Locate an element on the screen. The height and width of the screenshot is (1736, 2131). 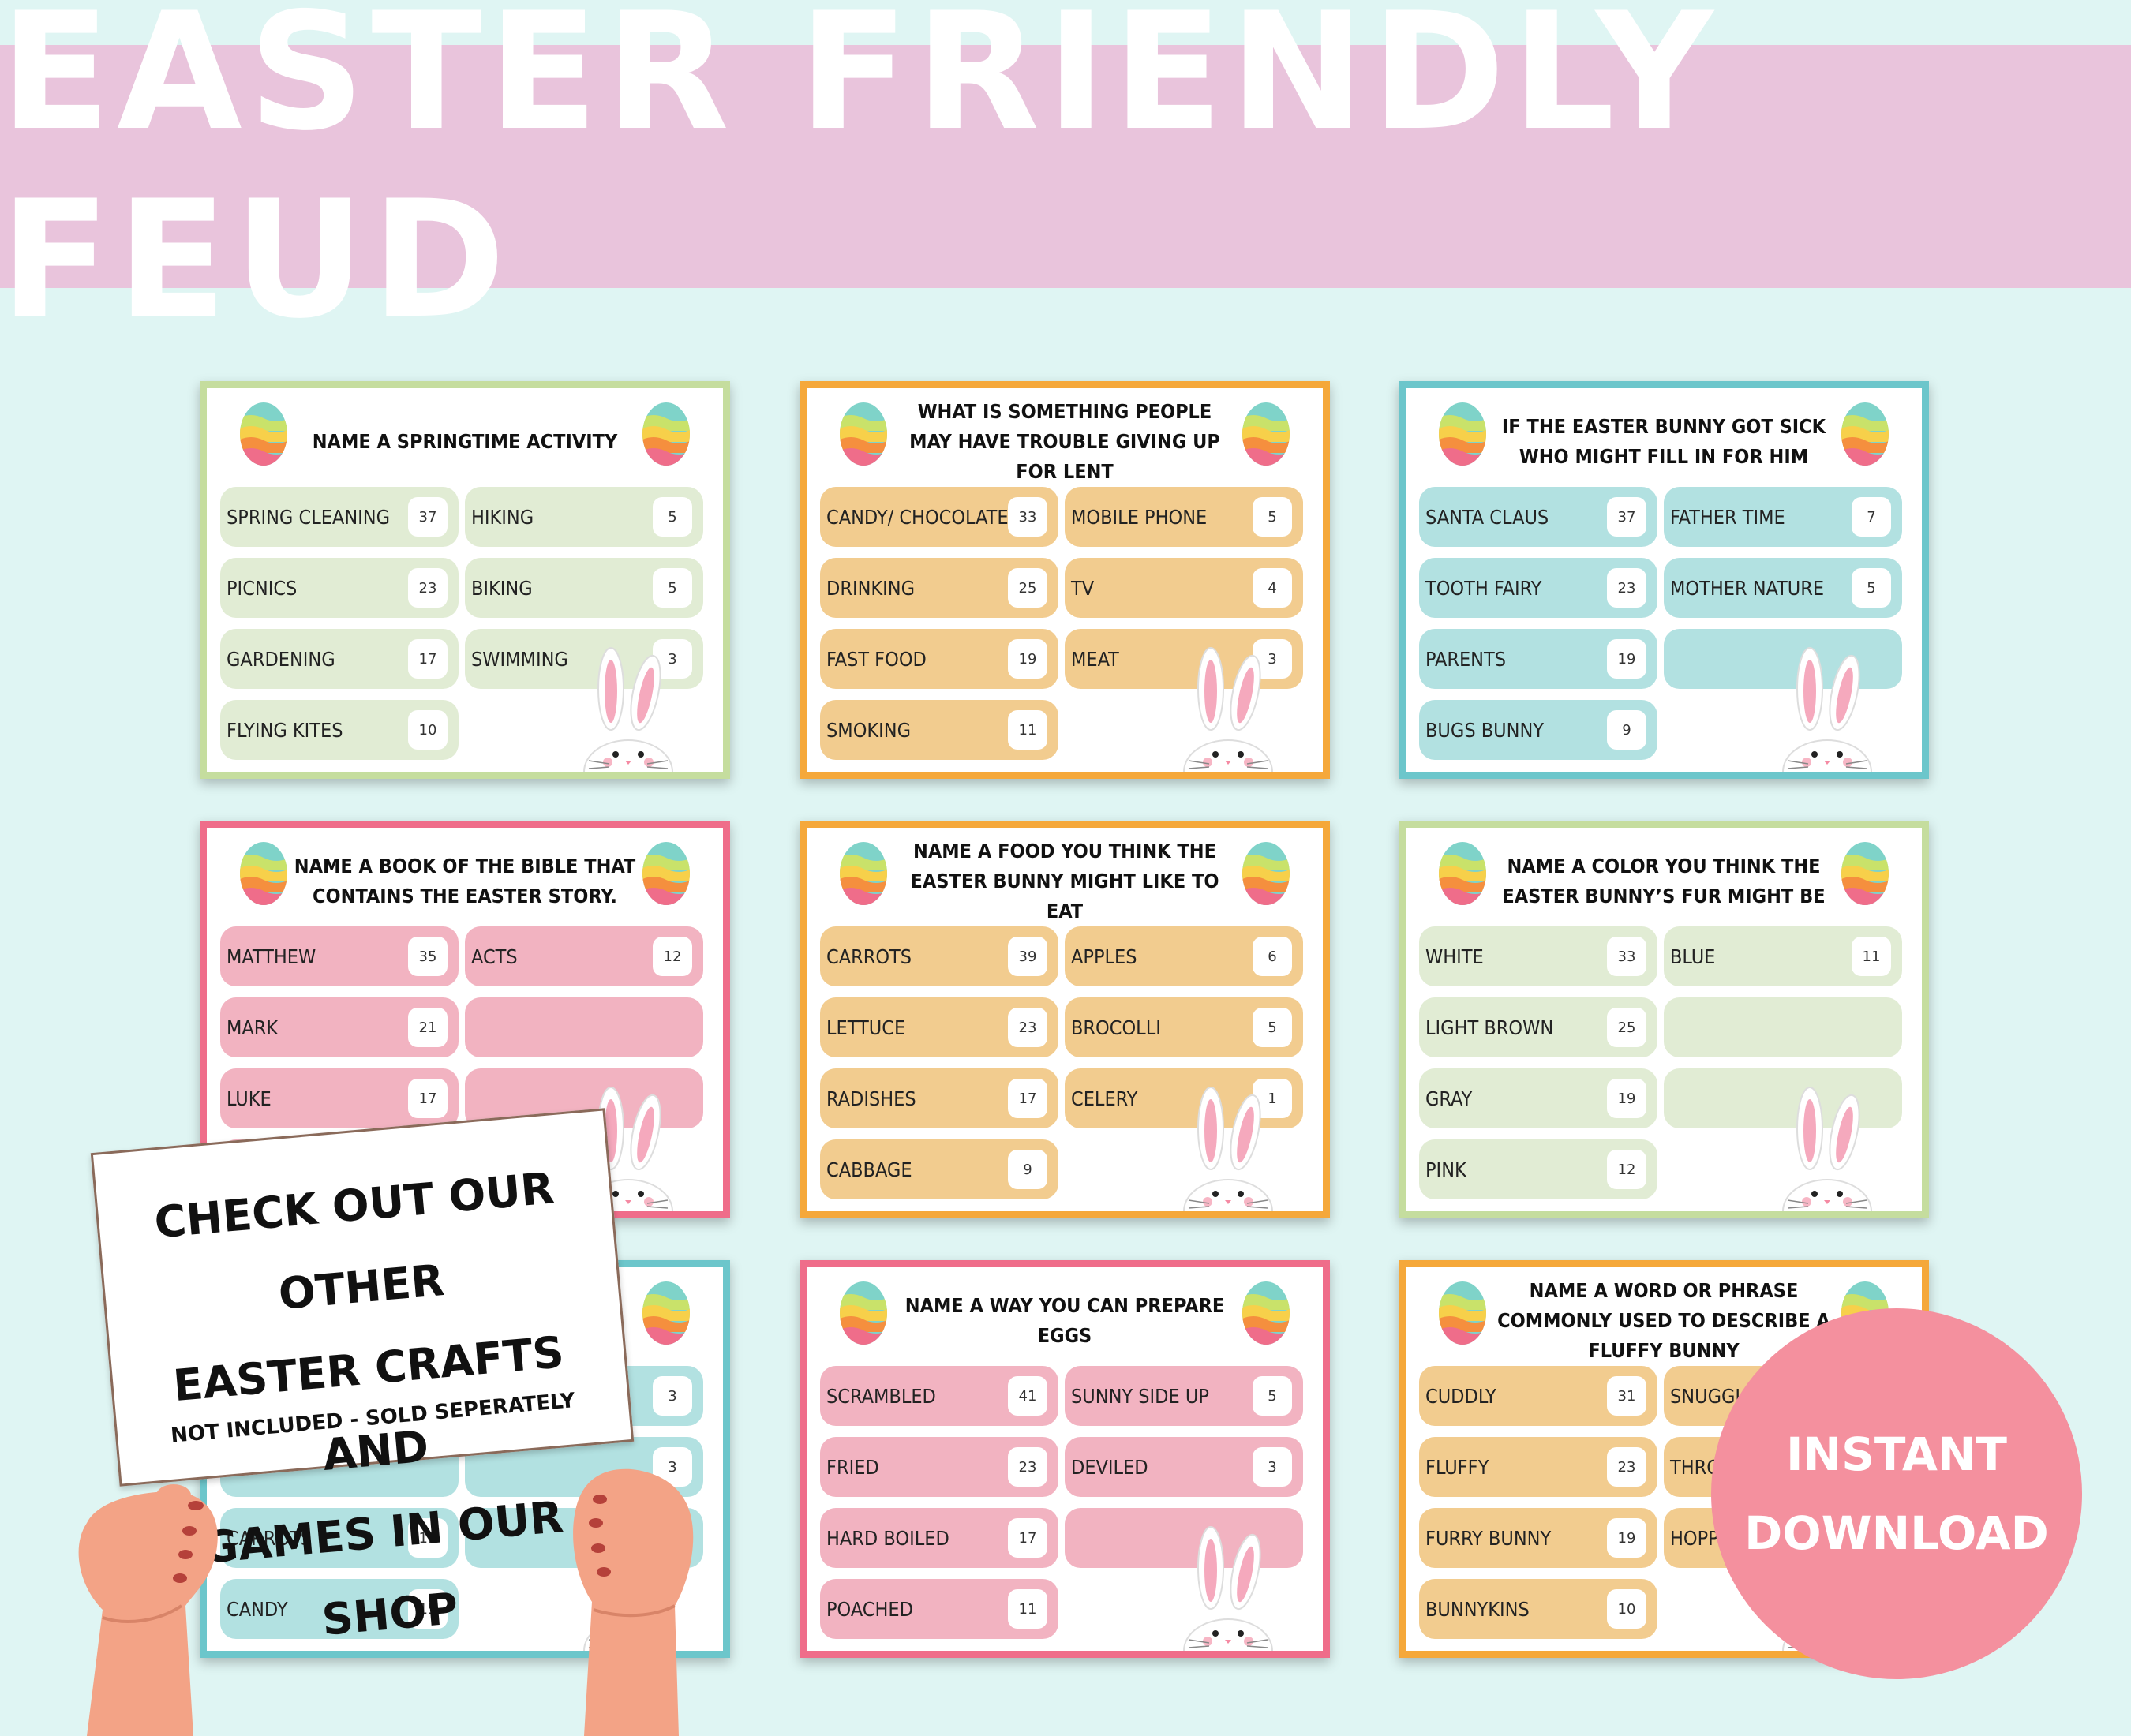
card-question: NAME A WAY YOU CAN PREPARE EGGS is located at coordinates (1064, 1320).